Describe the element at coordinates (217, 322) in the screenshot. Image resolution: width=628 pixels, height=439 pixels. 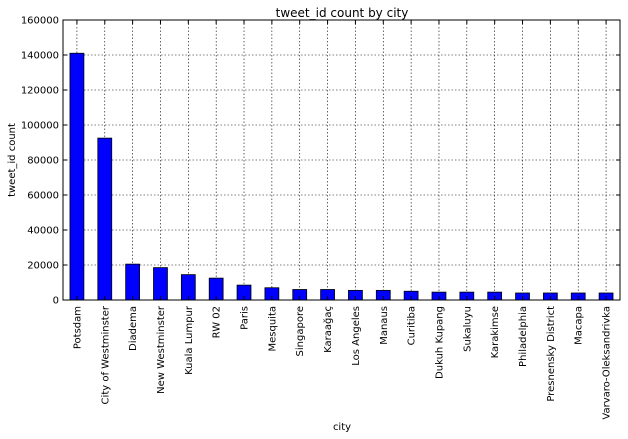
I see `x-tick-label: RW 02` at that location.